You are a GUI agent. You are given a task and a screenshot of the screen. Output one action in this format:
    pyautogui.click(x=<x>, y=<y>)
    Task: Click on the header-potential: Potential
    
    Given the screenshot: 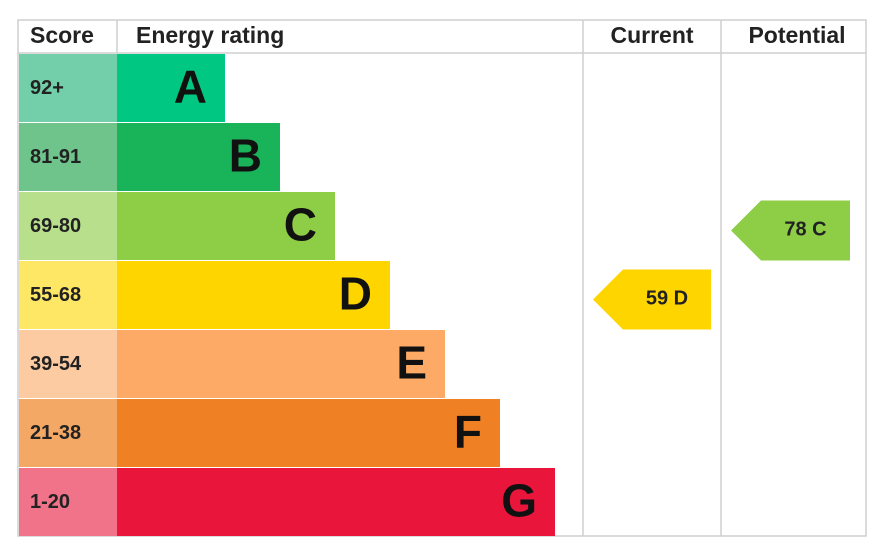 What is the action you would take?
    pyautogui.click(x=796, y=35)
    